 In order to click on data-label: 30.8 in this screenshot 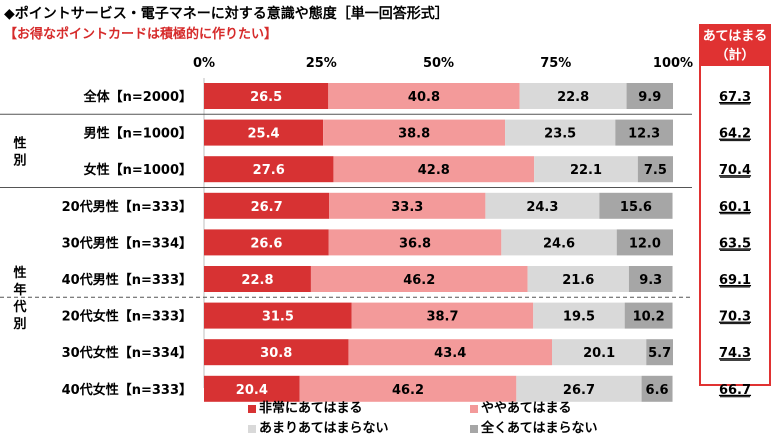, I will do `click(276, 353)`.